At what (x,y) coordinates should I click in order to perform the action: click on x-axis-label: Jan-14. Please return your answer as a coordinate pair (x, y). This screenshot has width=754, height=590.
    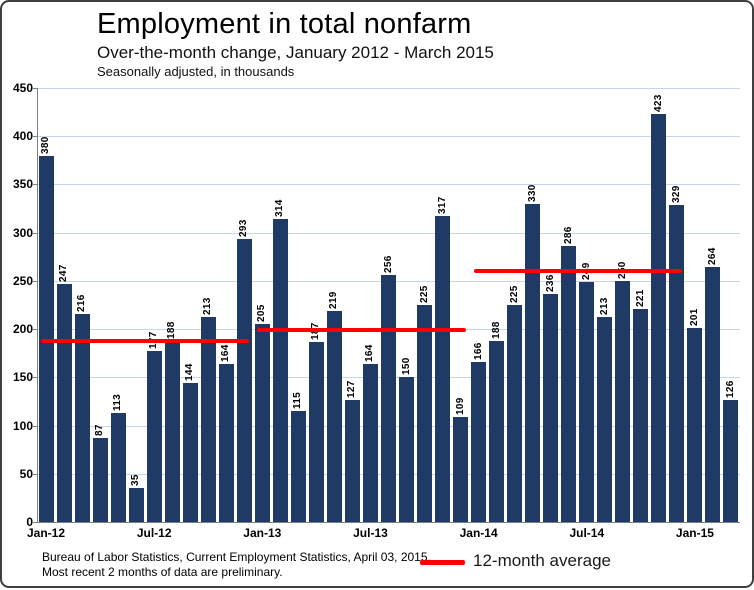
    Looking at the image, I should click on (478, 533).